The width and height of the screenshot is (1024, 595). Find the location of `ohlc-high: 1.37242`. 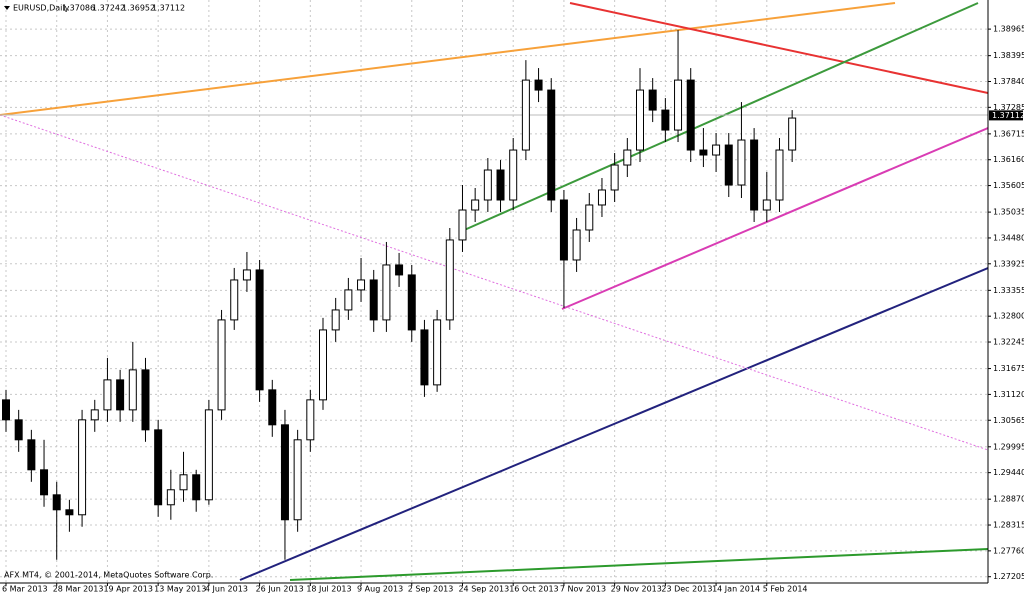

ohlc-high: 1.37242 is located at coordinates (108, 8).